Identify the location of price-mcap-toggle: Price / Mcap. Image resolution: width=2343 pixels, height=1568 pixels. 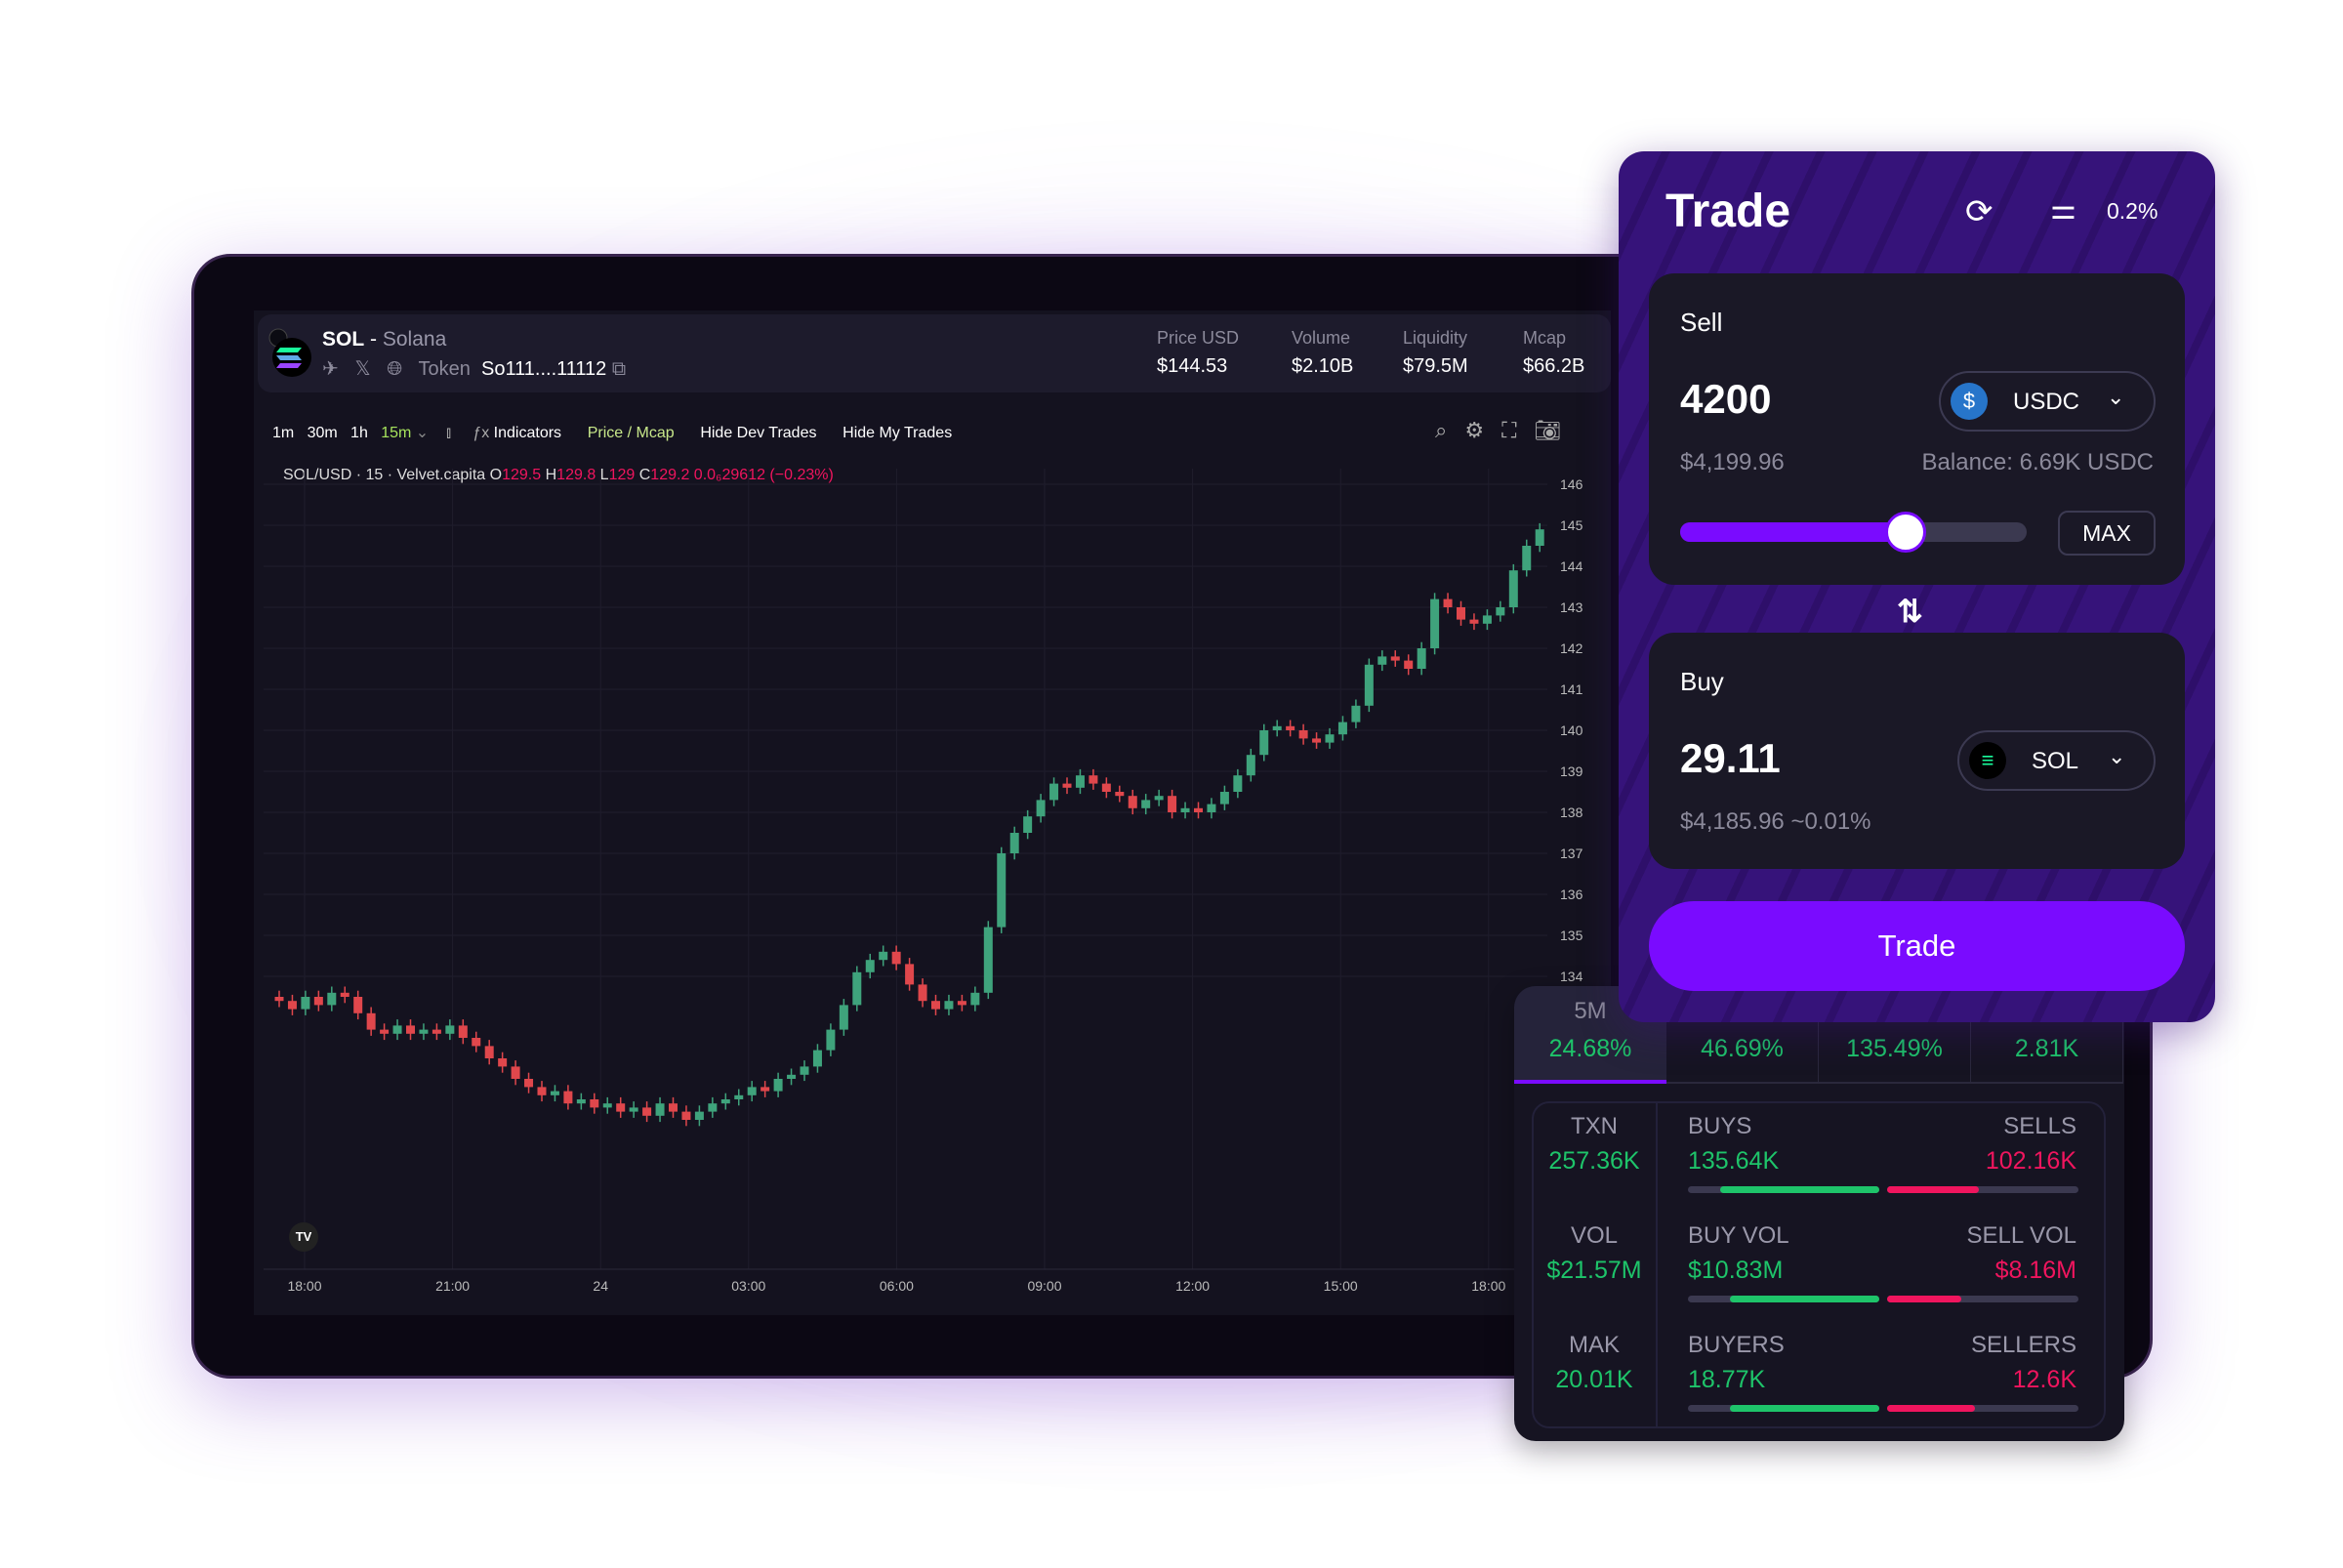
(631, 433).